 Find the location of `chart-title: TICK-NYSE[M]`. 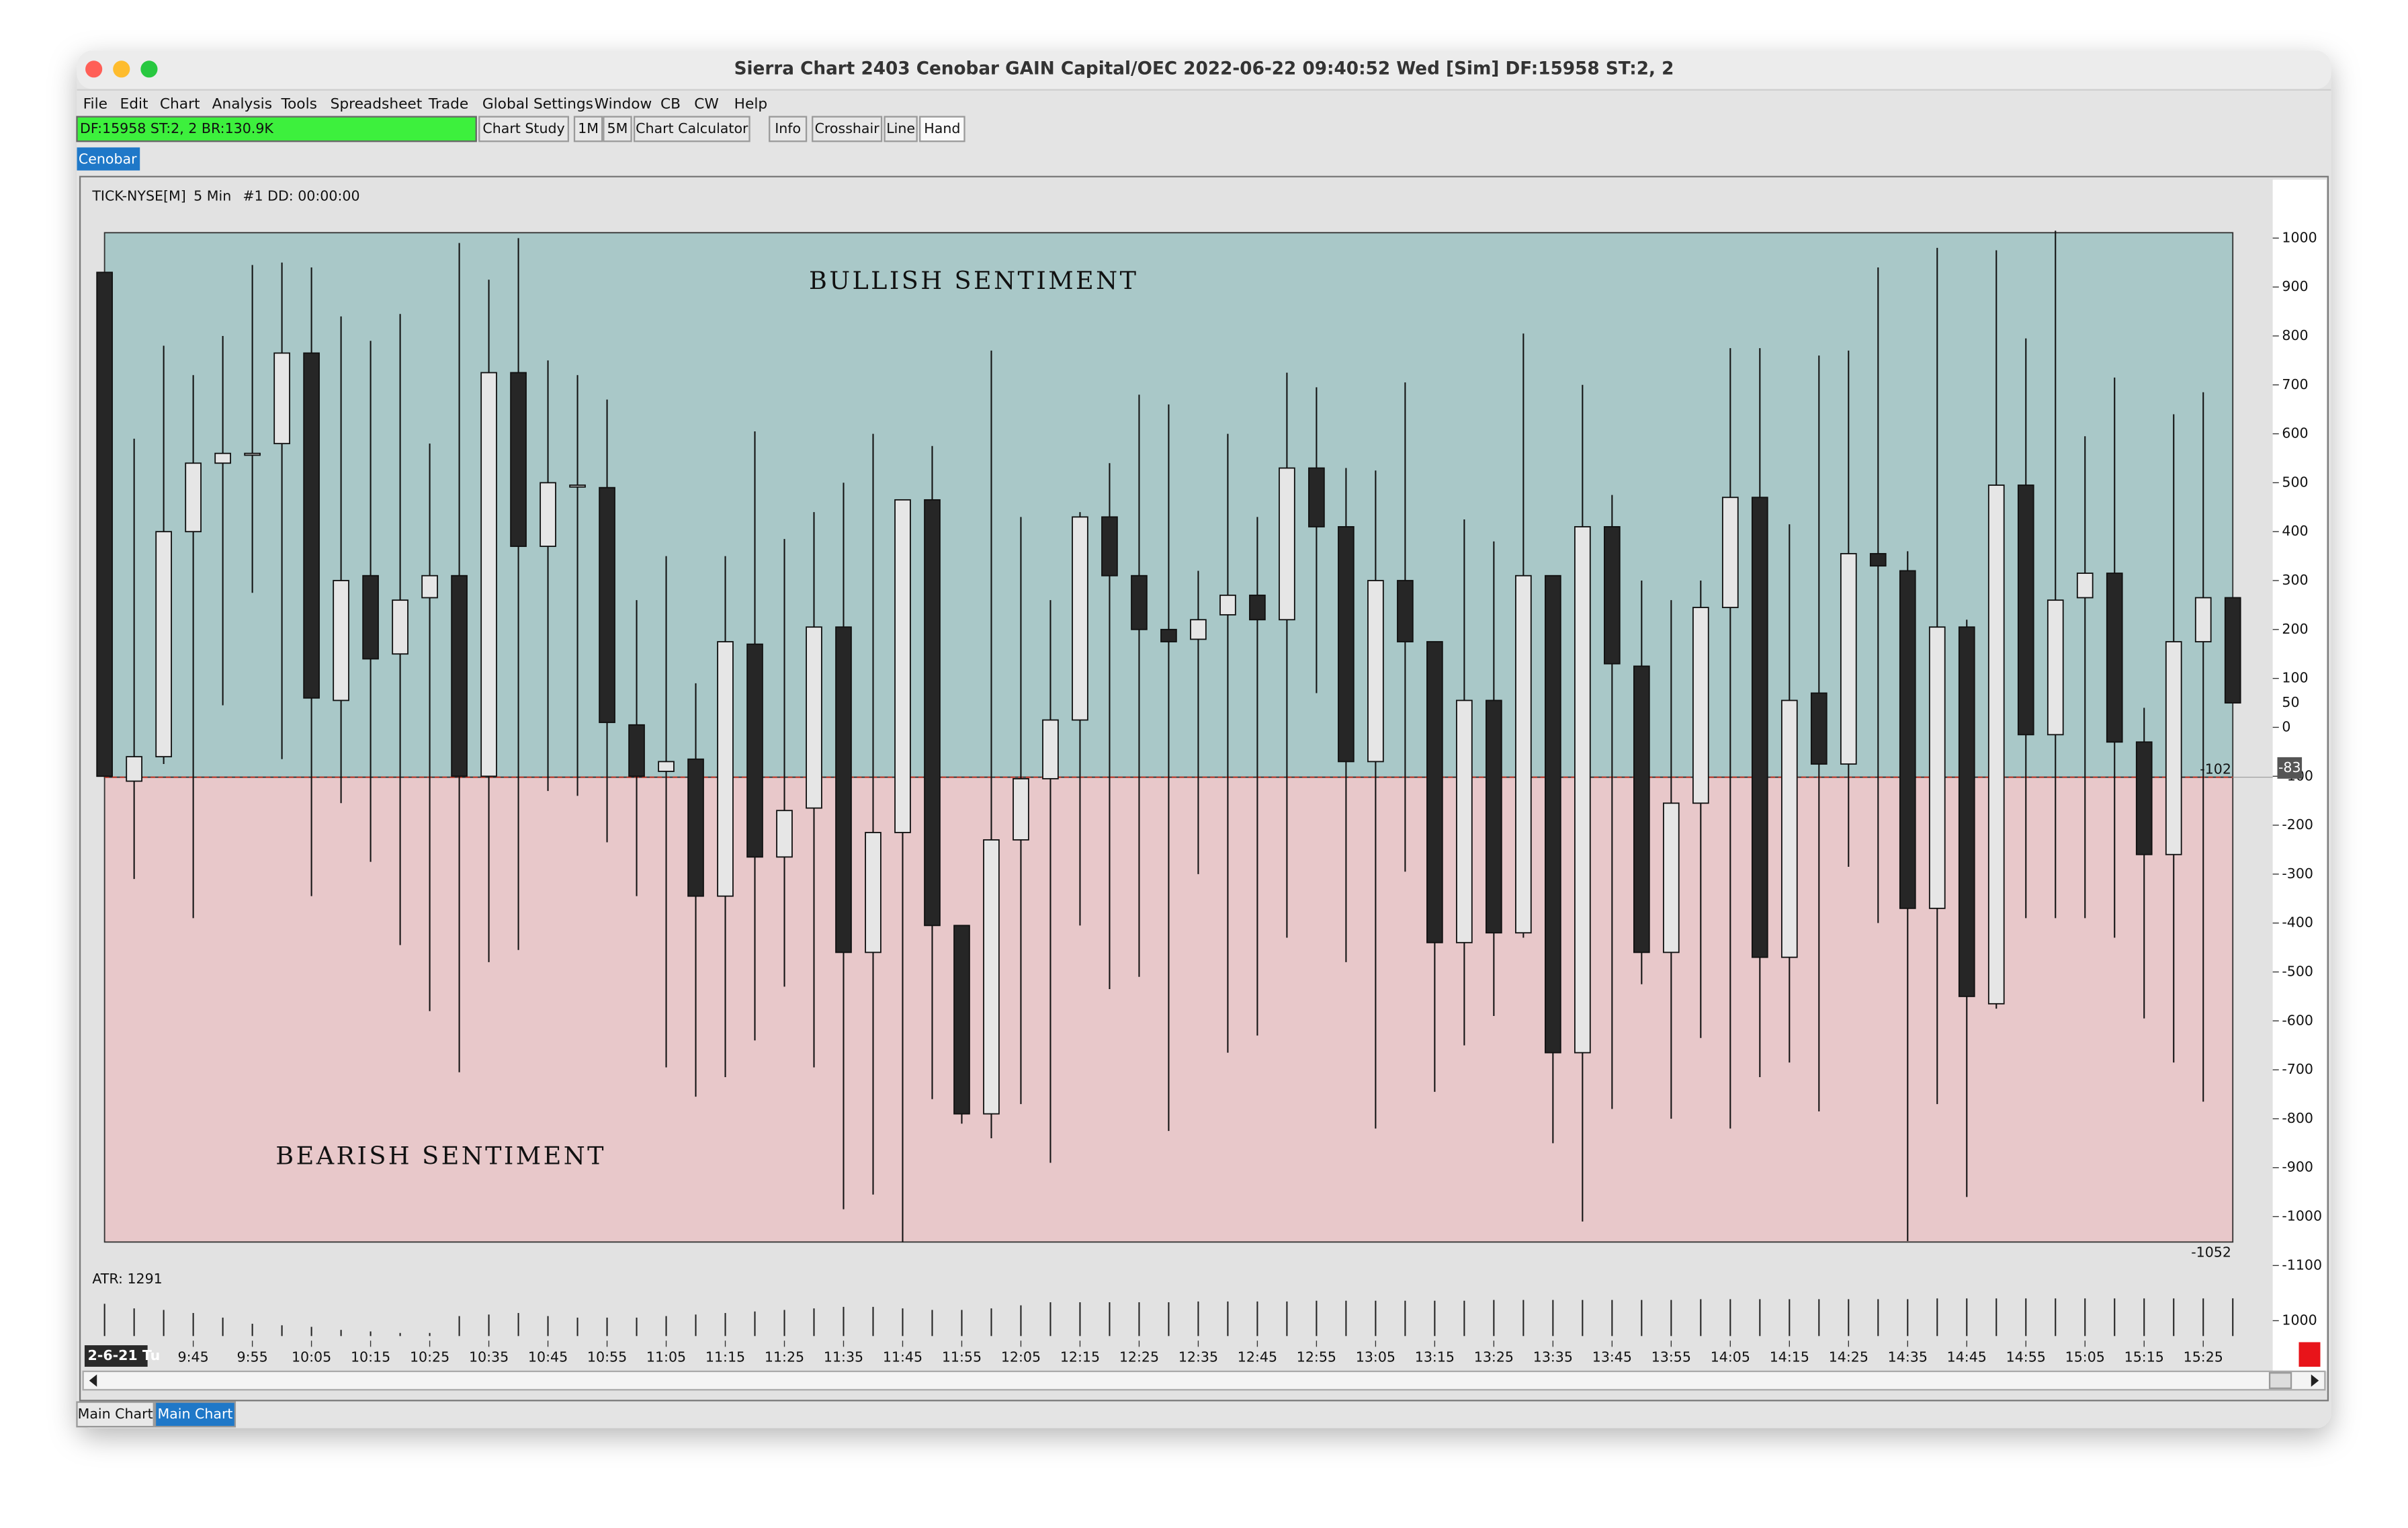

chart-title: TICK-NYSE[M] is located at coordinates (138, 196).